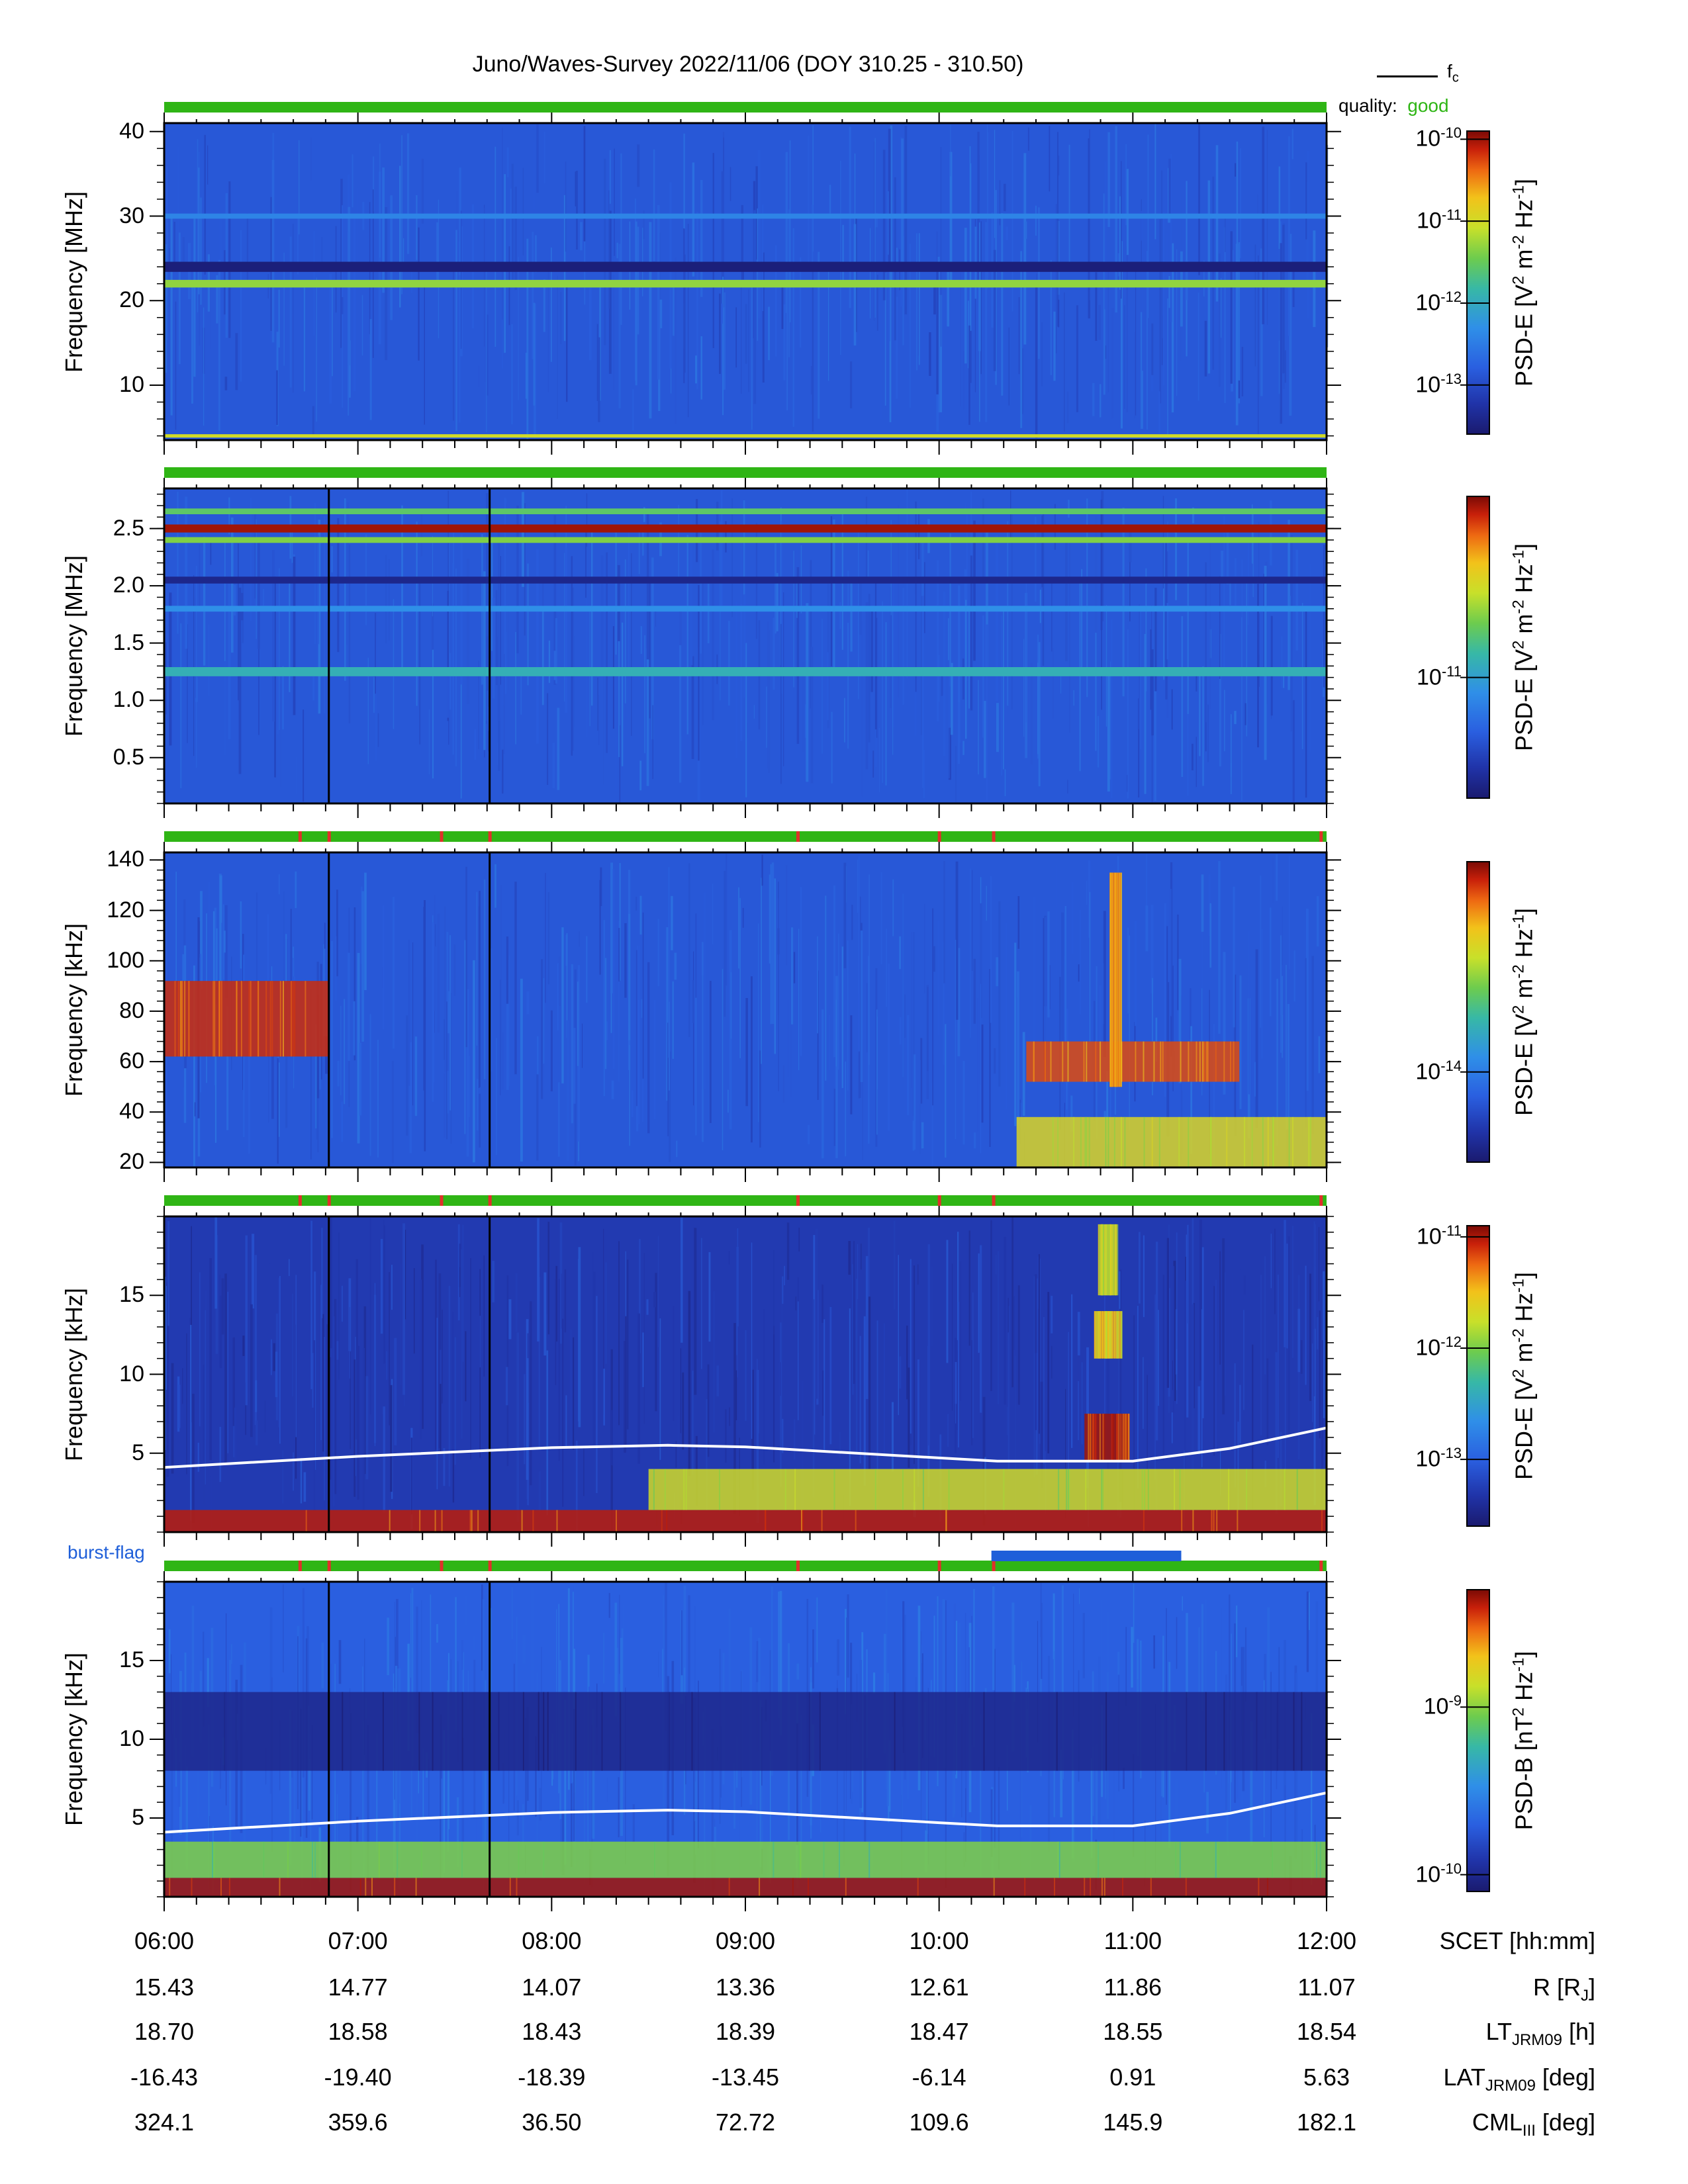  What do you see at coordinates (1439, 676) in the screenshot?
I see `colorbar-tick-label: 10-11` at bounding box center [1439, 676].